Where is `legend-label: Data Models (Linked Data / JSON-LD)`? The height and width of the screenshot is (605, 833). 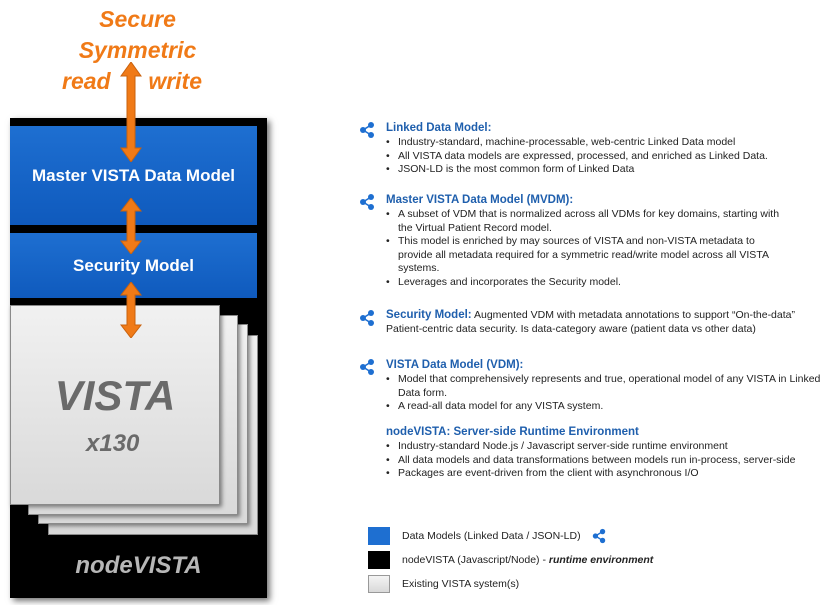
legend-label: Data Models (Linked Data / JSON-LD) is located at coordinates (491, 536).